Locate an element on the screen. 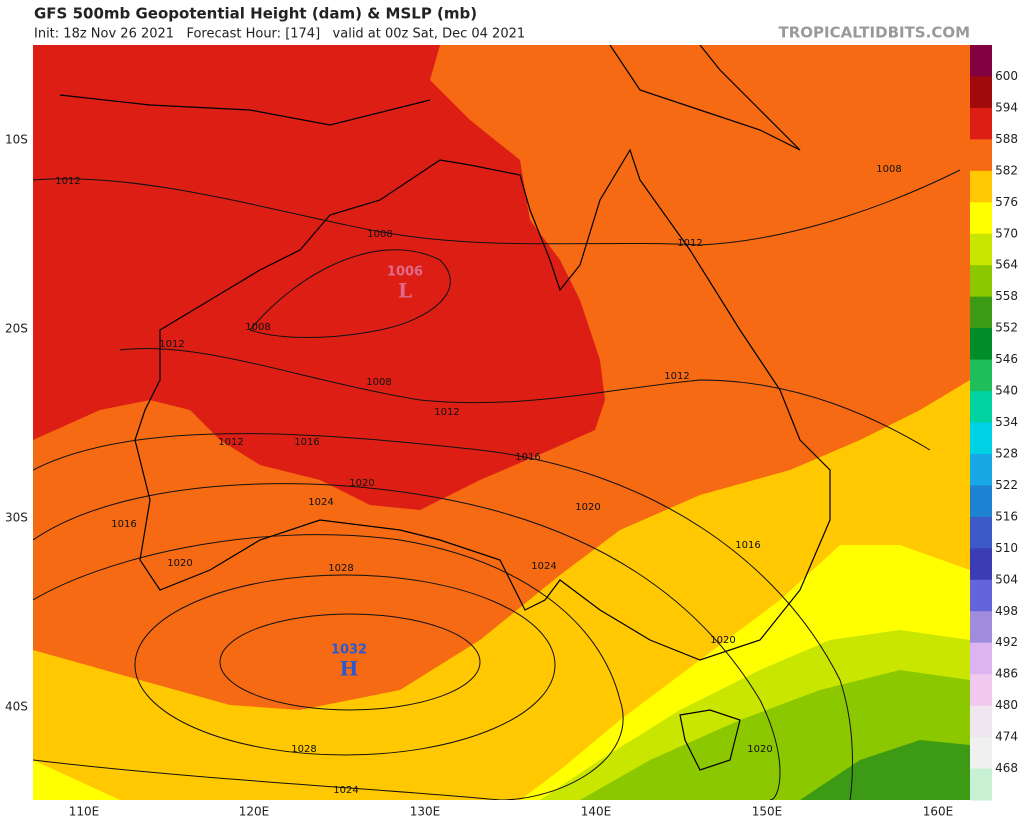  colorbar-label: 582 is located at coordinates (1006, 170).